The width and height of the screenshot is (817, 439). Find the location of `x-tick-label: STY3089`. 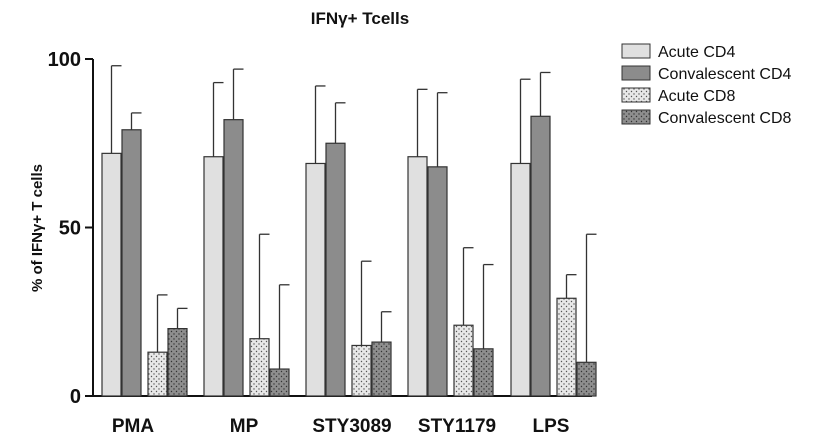

x-tick-label: STY3089 is located at coordinates (351, 426).